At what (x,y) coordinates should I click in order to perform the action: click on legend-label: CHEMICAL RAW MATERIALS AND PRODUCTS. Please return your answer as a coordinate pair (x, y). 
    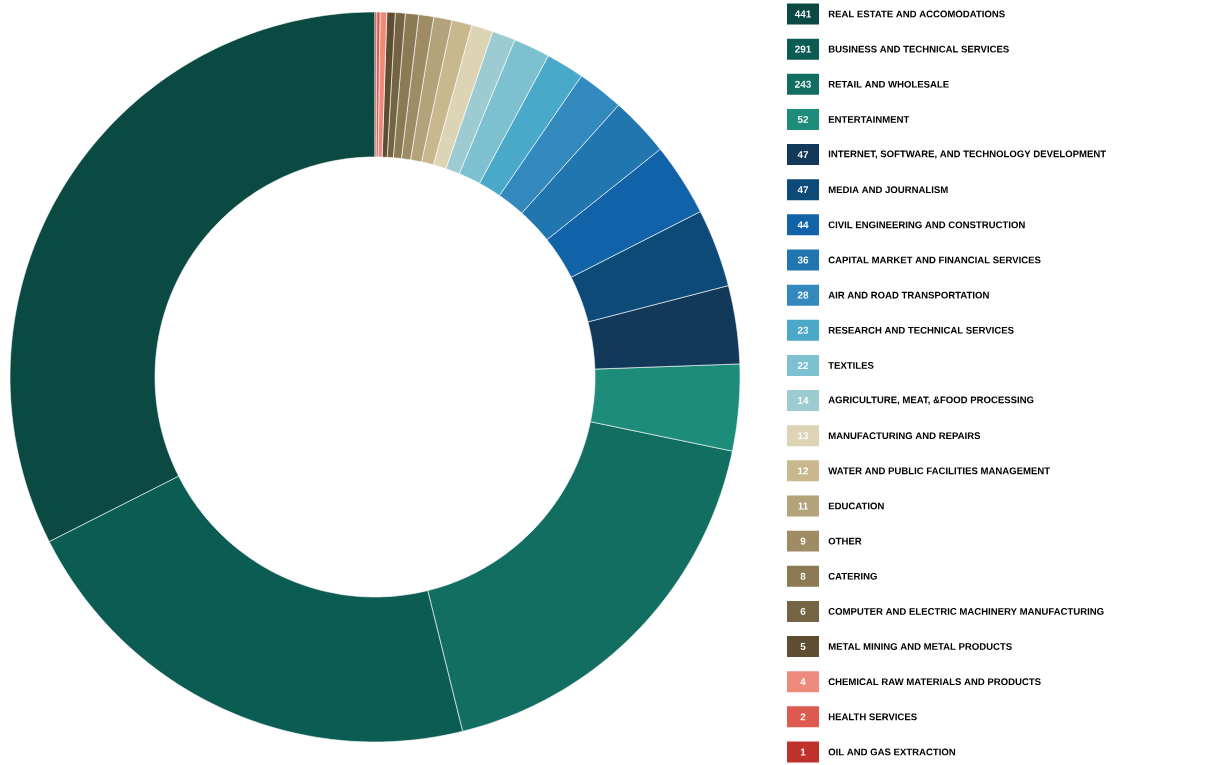
    Looking at the image, I should click on (934, 682).